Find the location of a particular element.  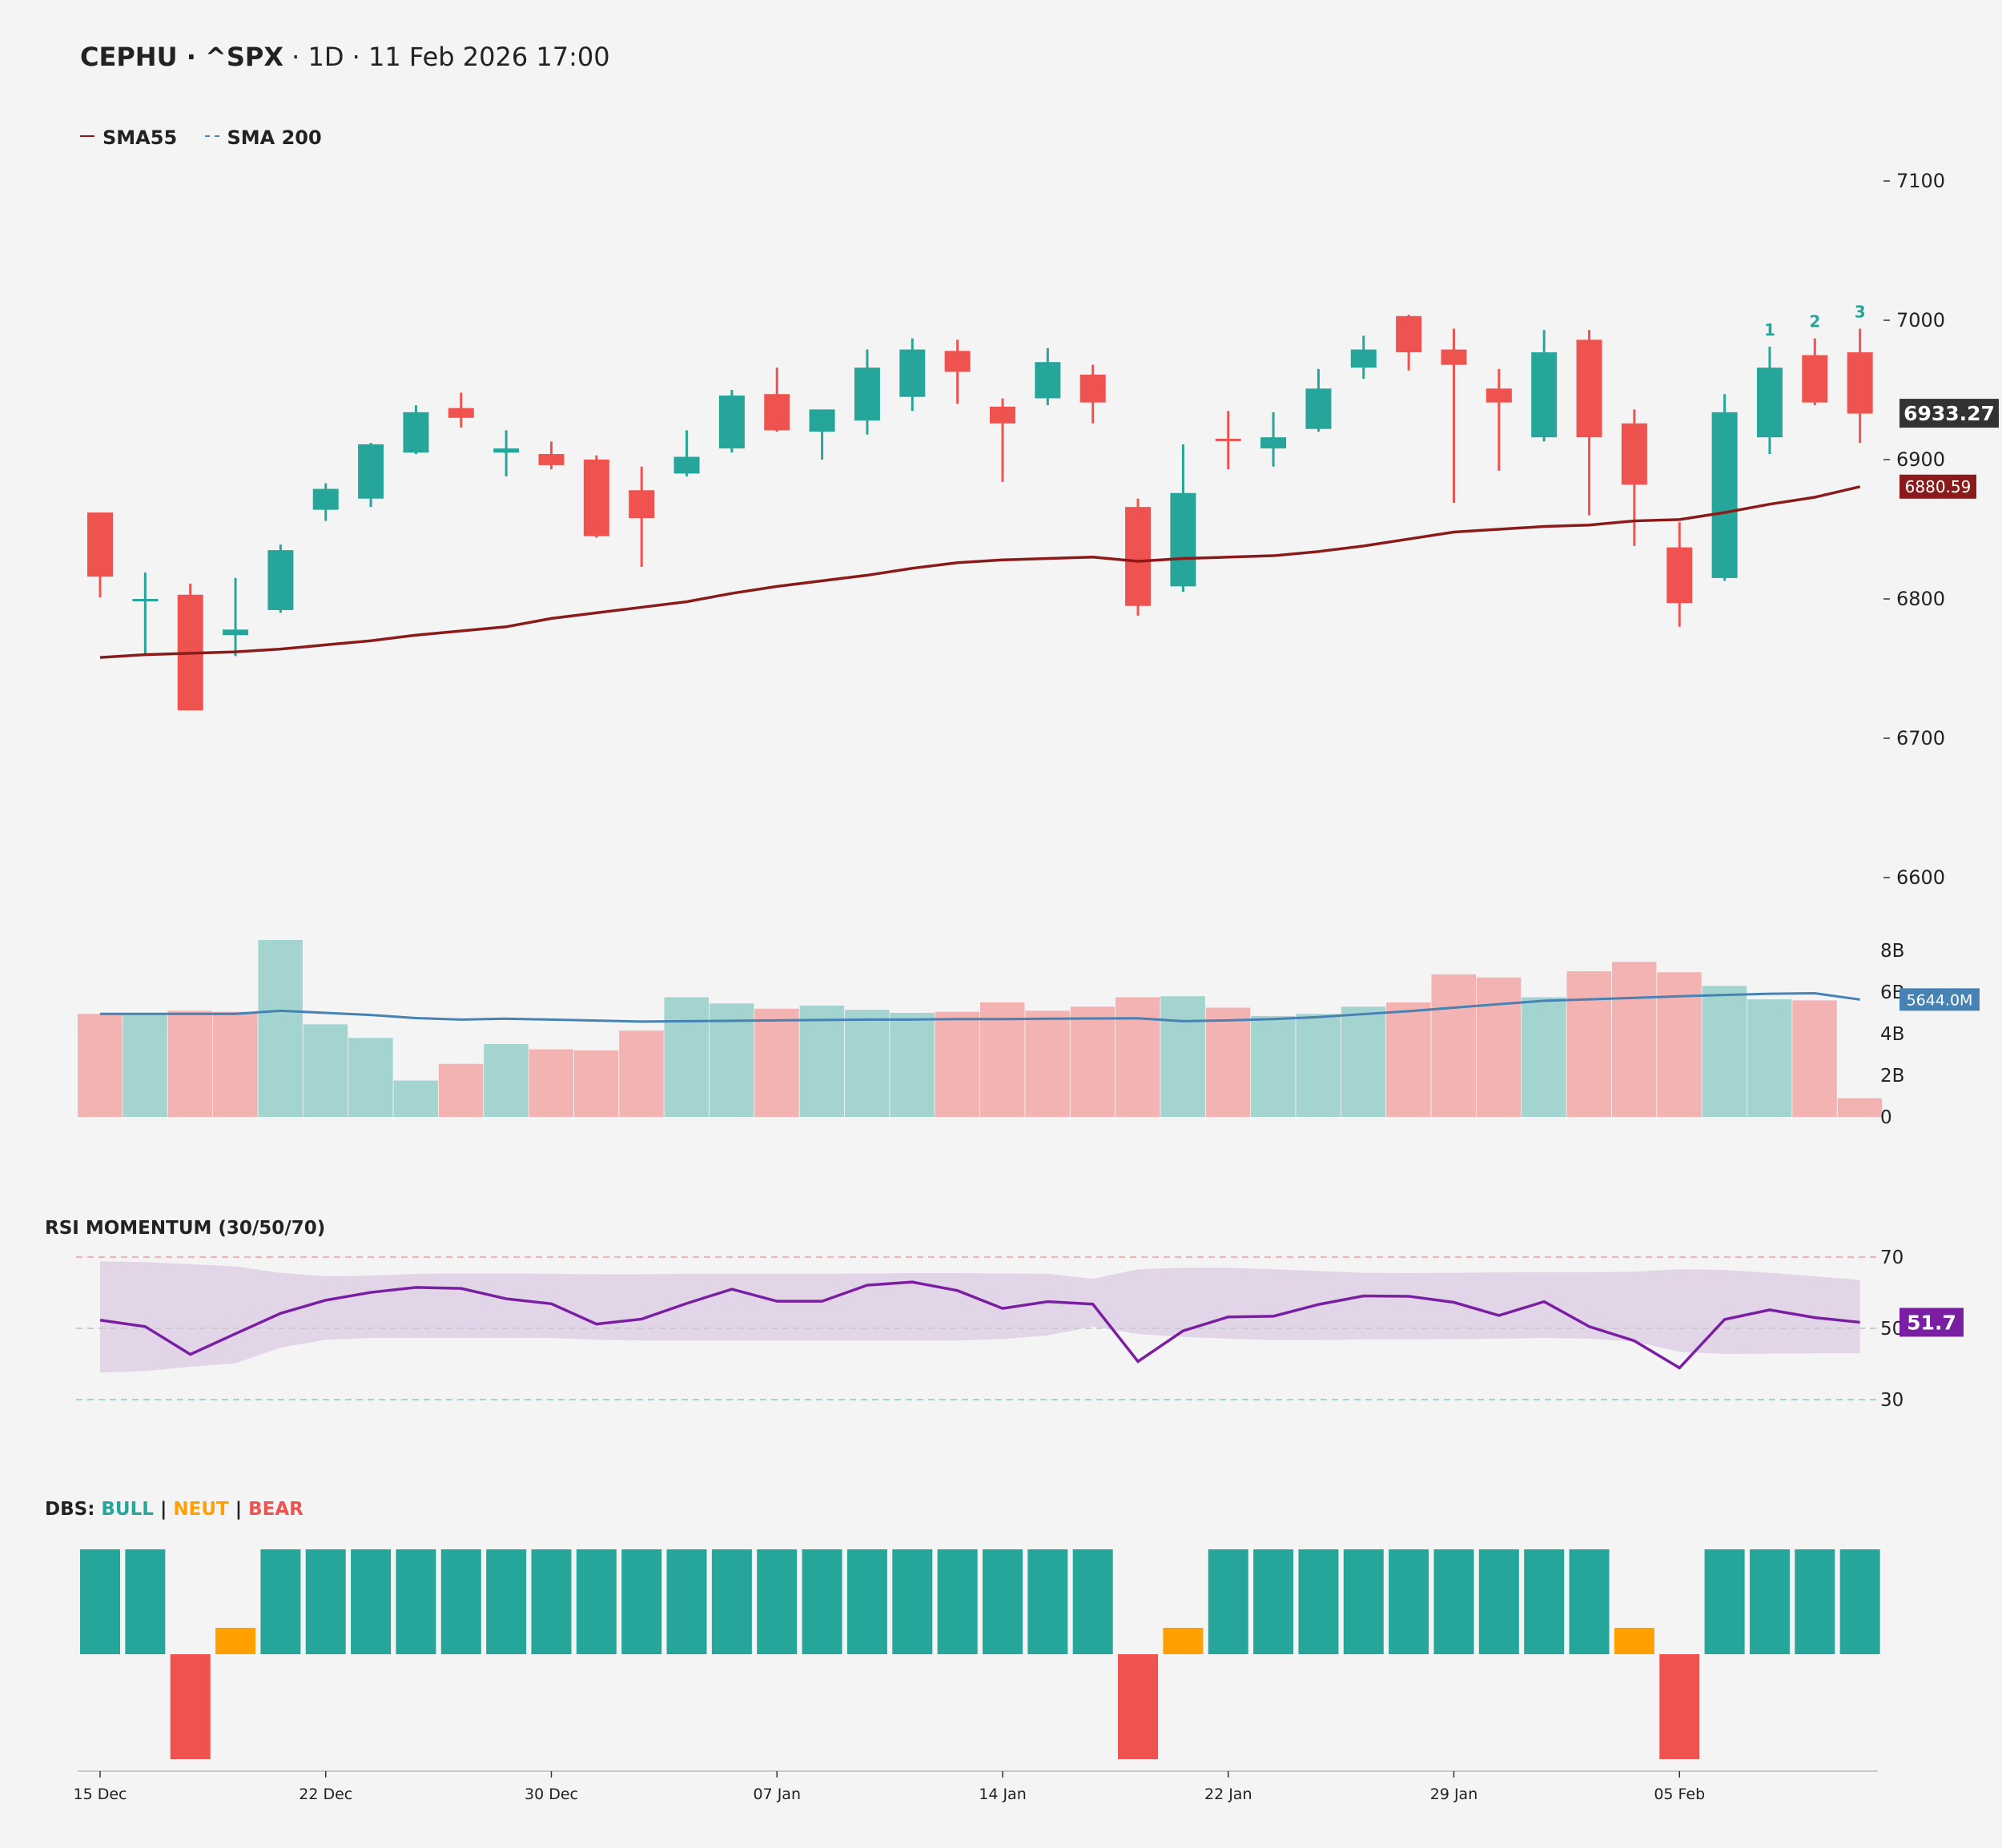

sma55-value-label: 6880.59 is located at coordinates (1938, 487).